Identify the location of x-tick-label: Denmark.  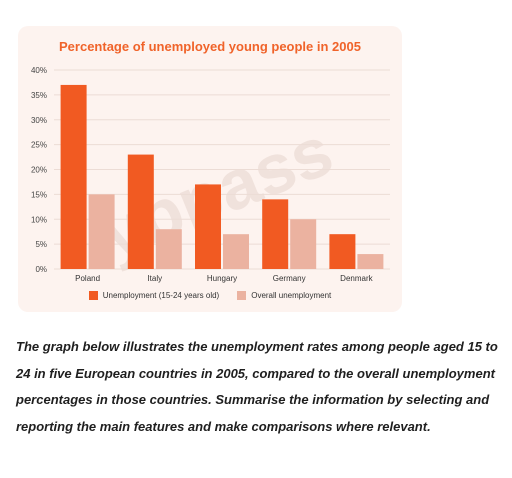
(356, 278).